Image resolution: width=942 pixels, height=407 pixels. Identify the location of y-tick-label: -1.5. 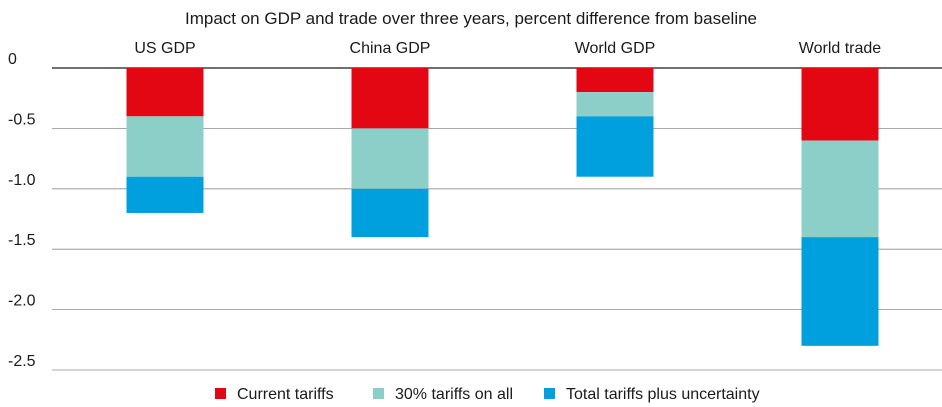
(22, 240).